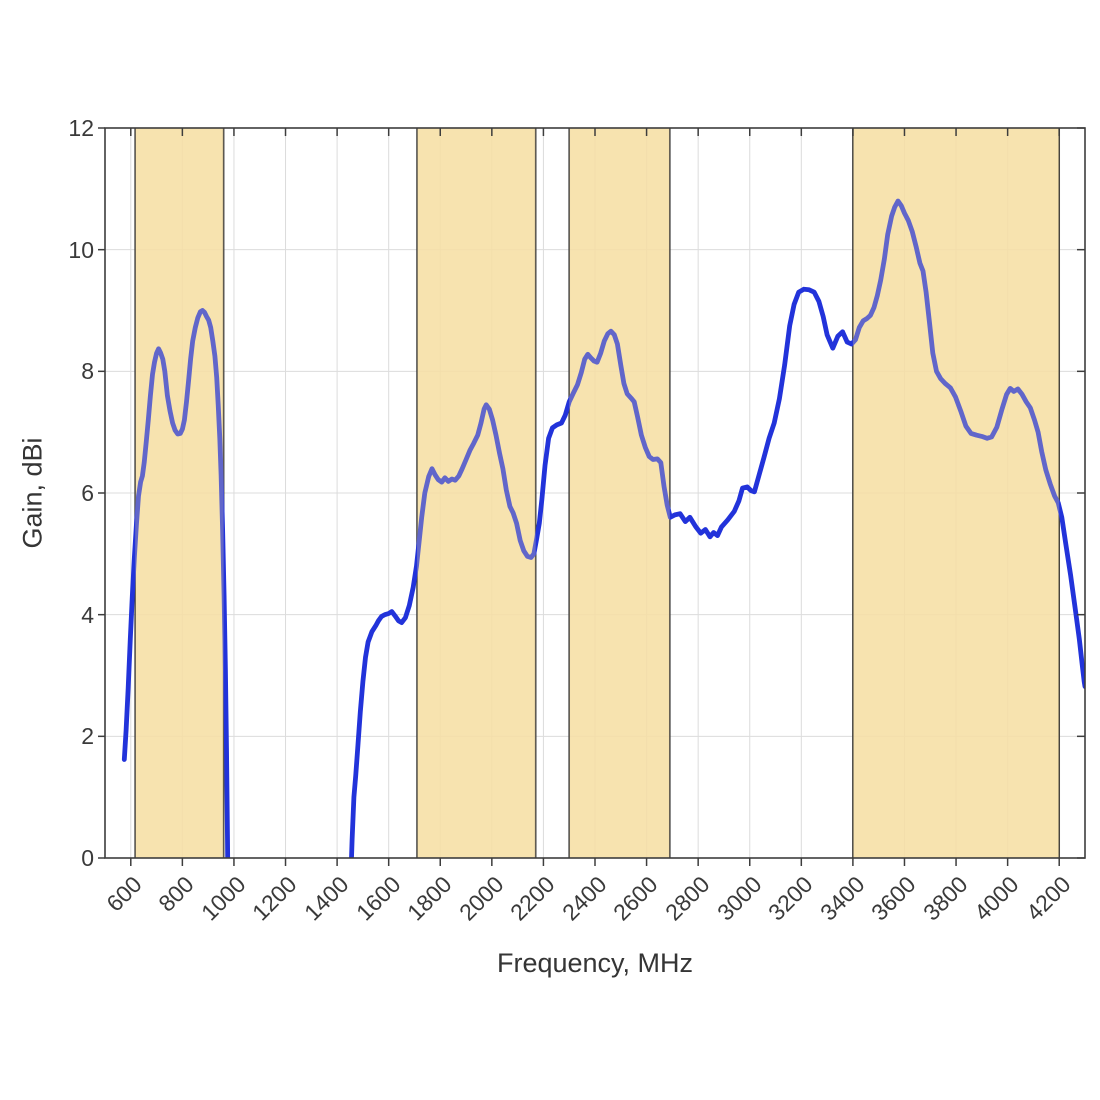  Describe the element at coordinates (87, 858) in the screenshot. I see `y-tick-label-0: 0` at that location.